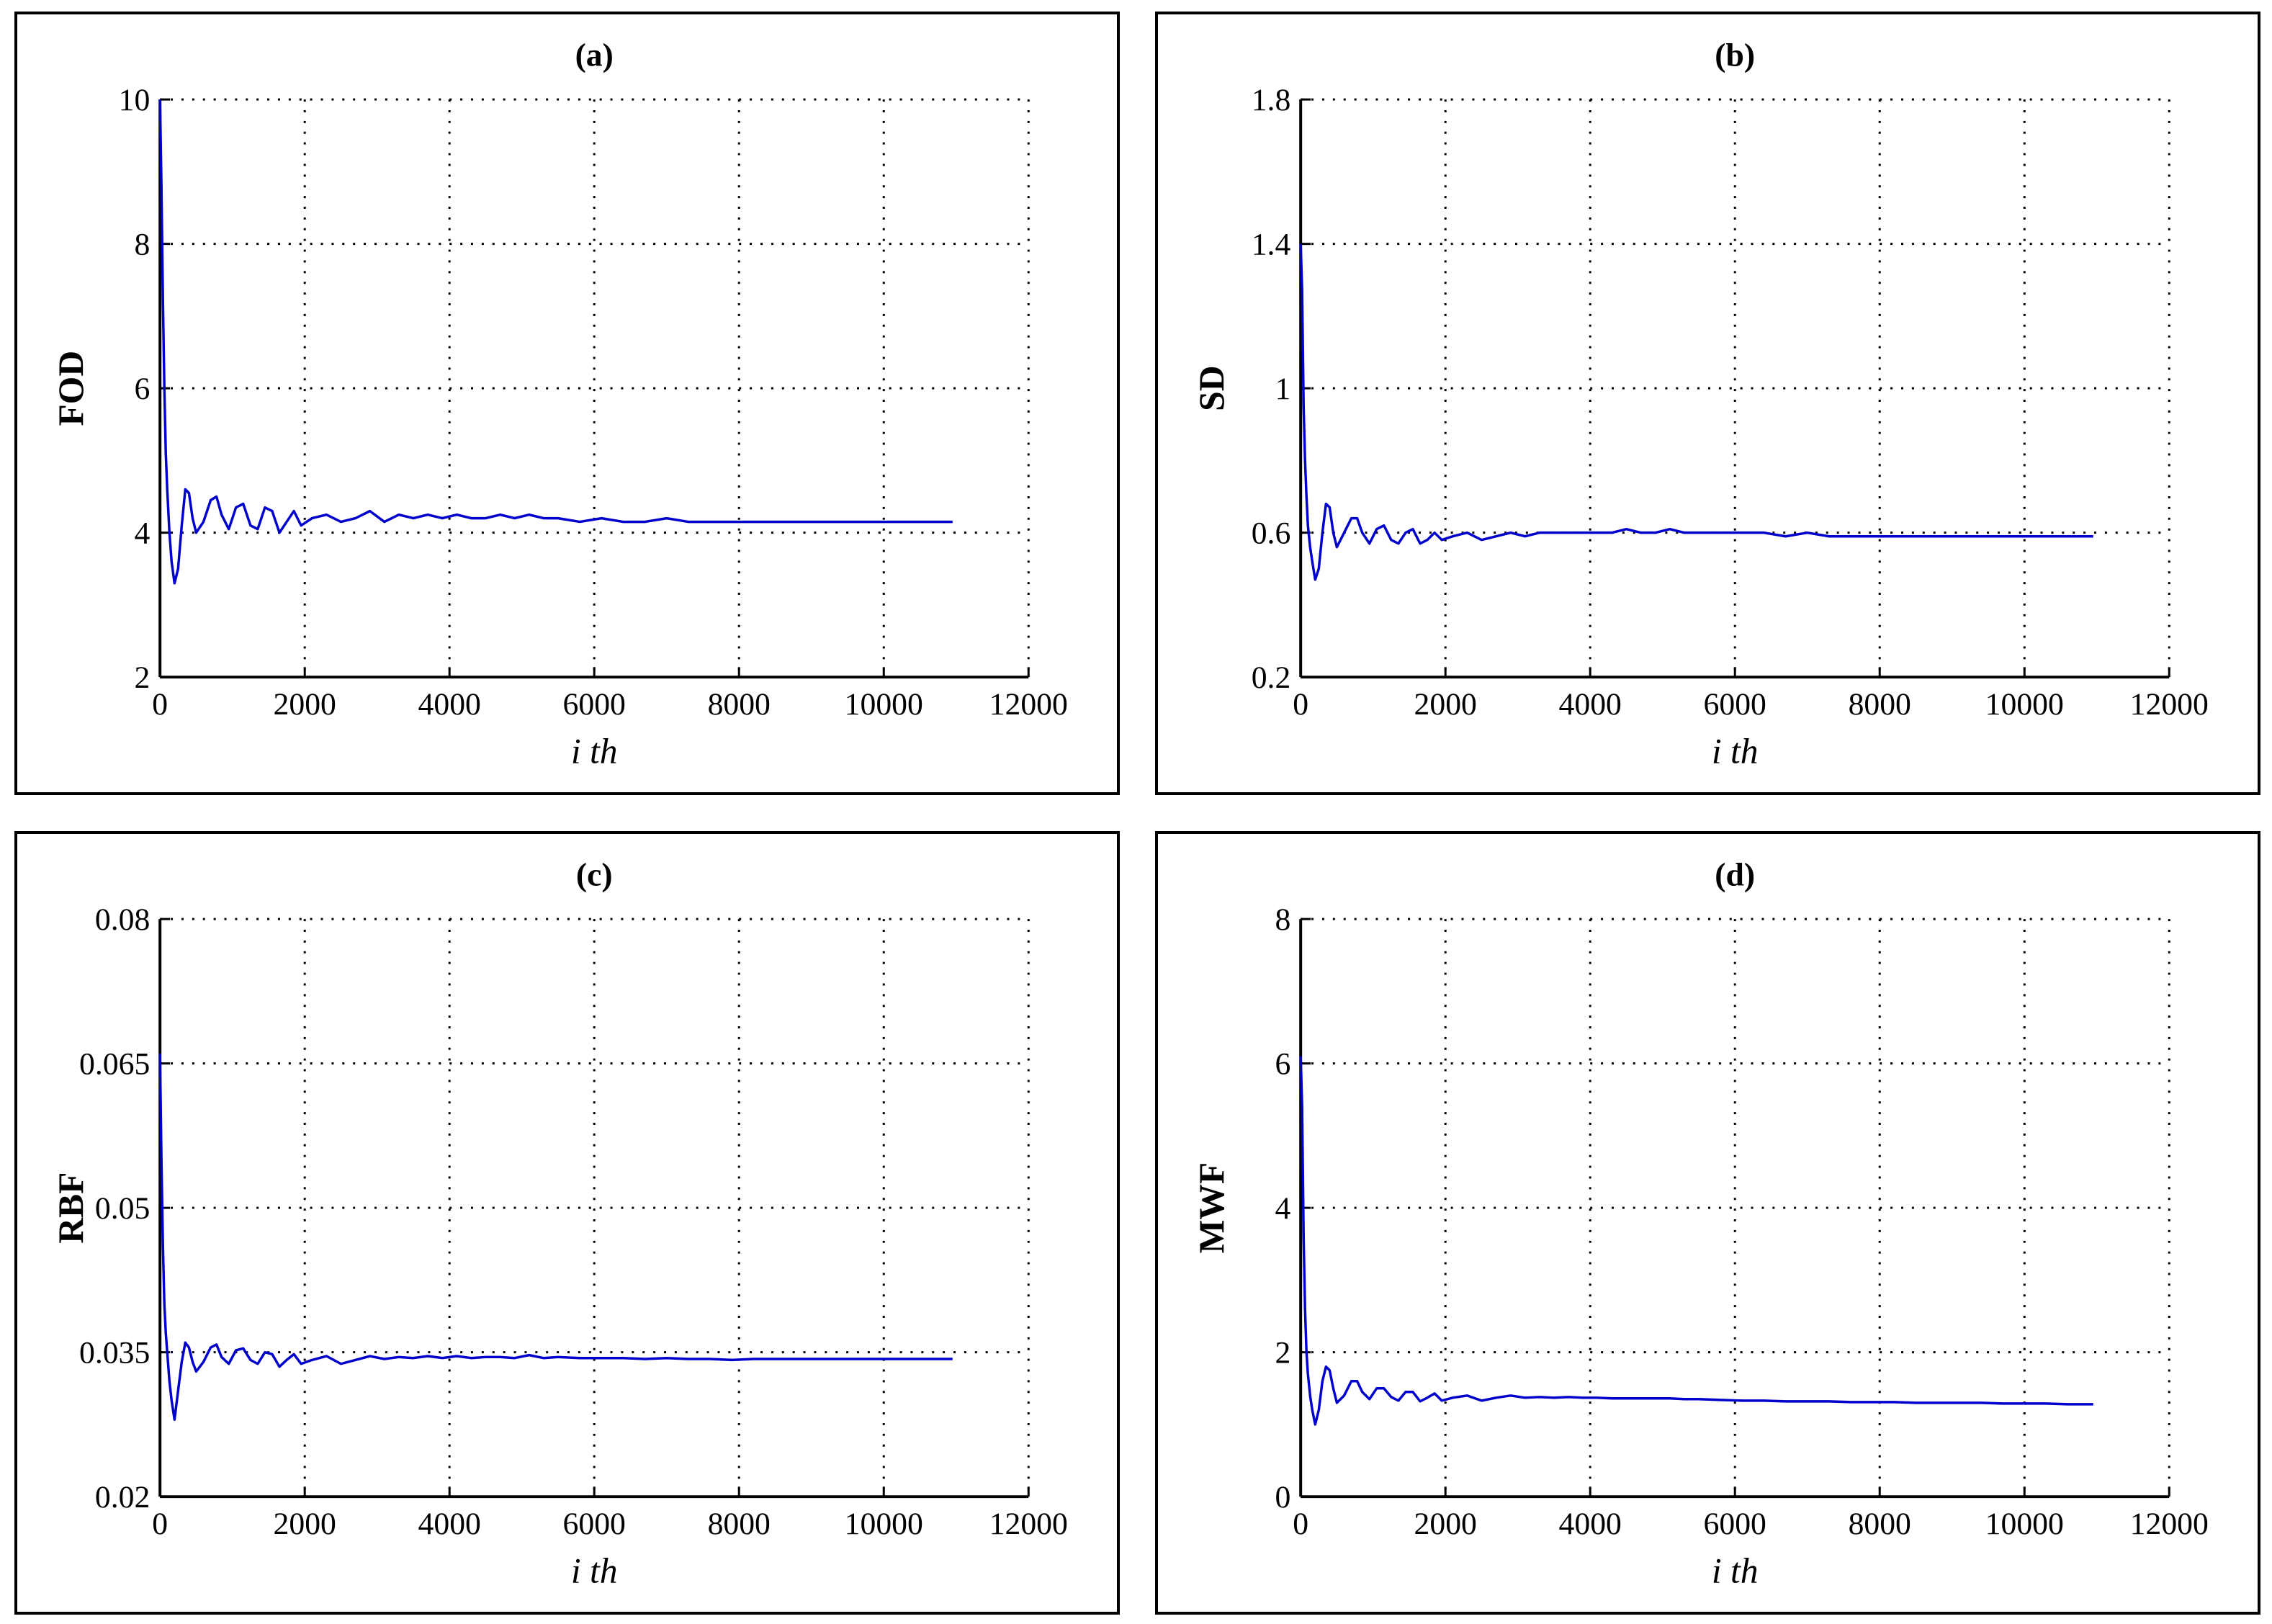  I want to click on y-tick-label: 1, so click(1282, 389).